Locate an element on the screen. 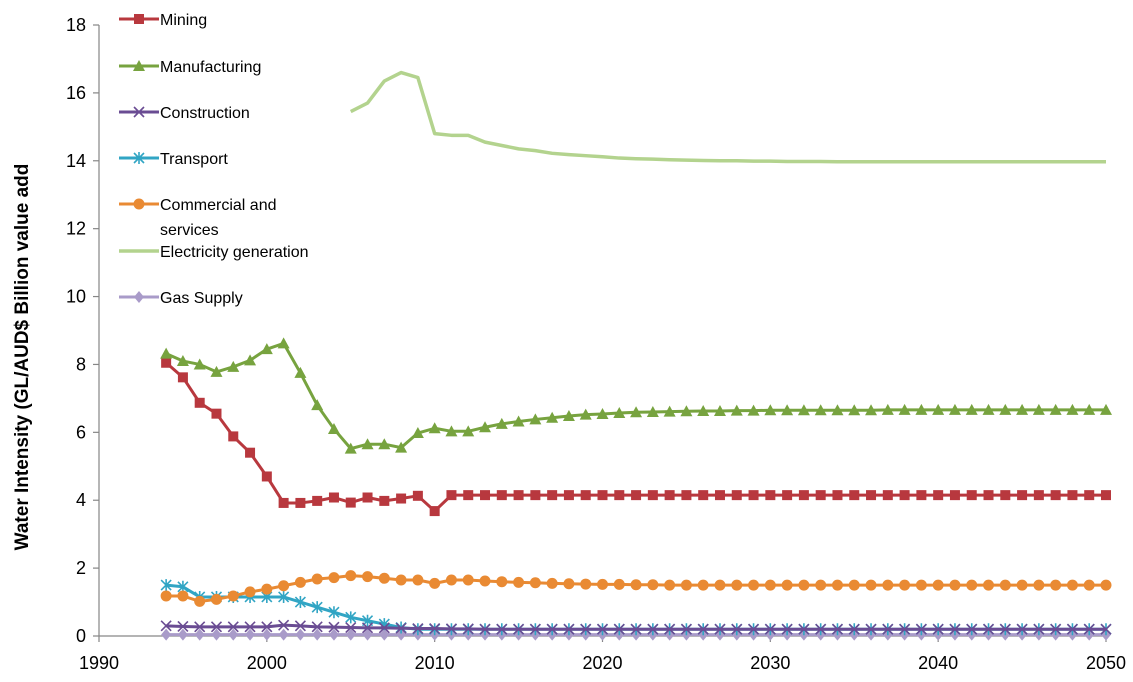  y-tick-label: 18 is located at coordinates (76, 25).